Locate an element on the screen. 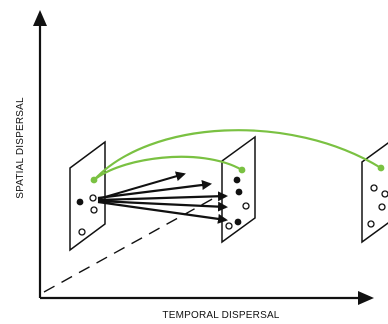 The height and width of the screenshot is (324, 388). green-links is located at coordinates (237, 155).